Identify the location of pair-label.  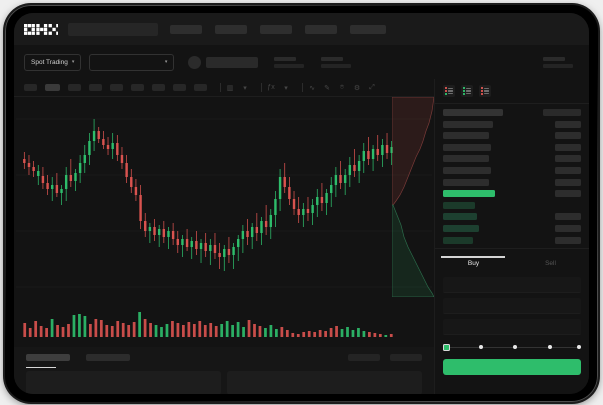
(232, 62).